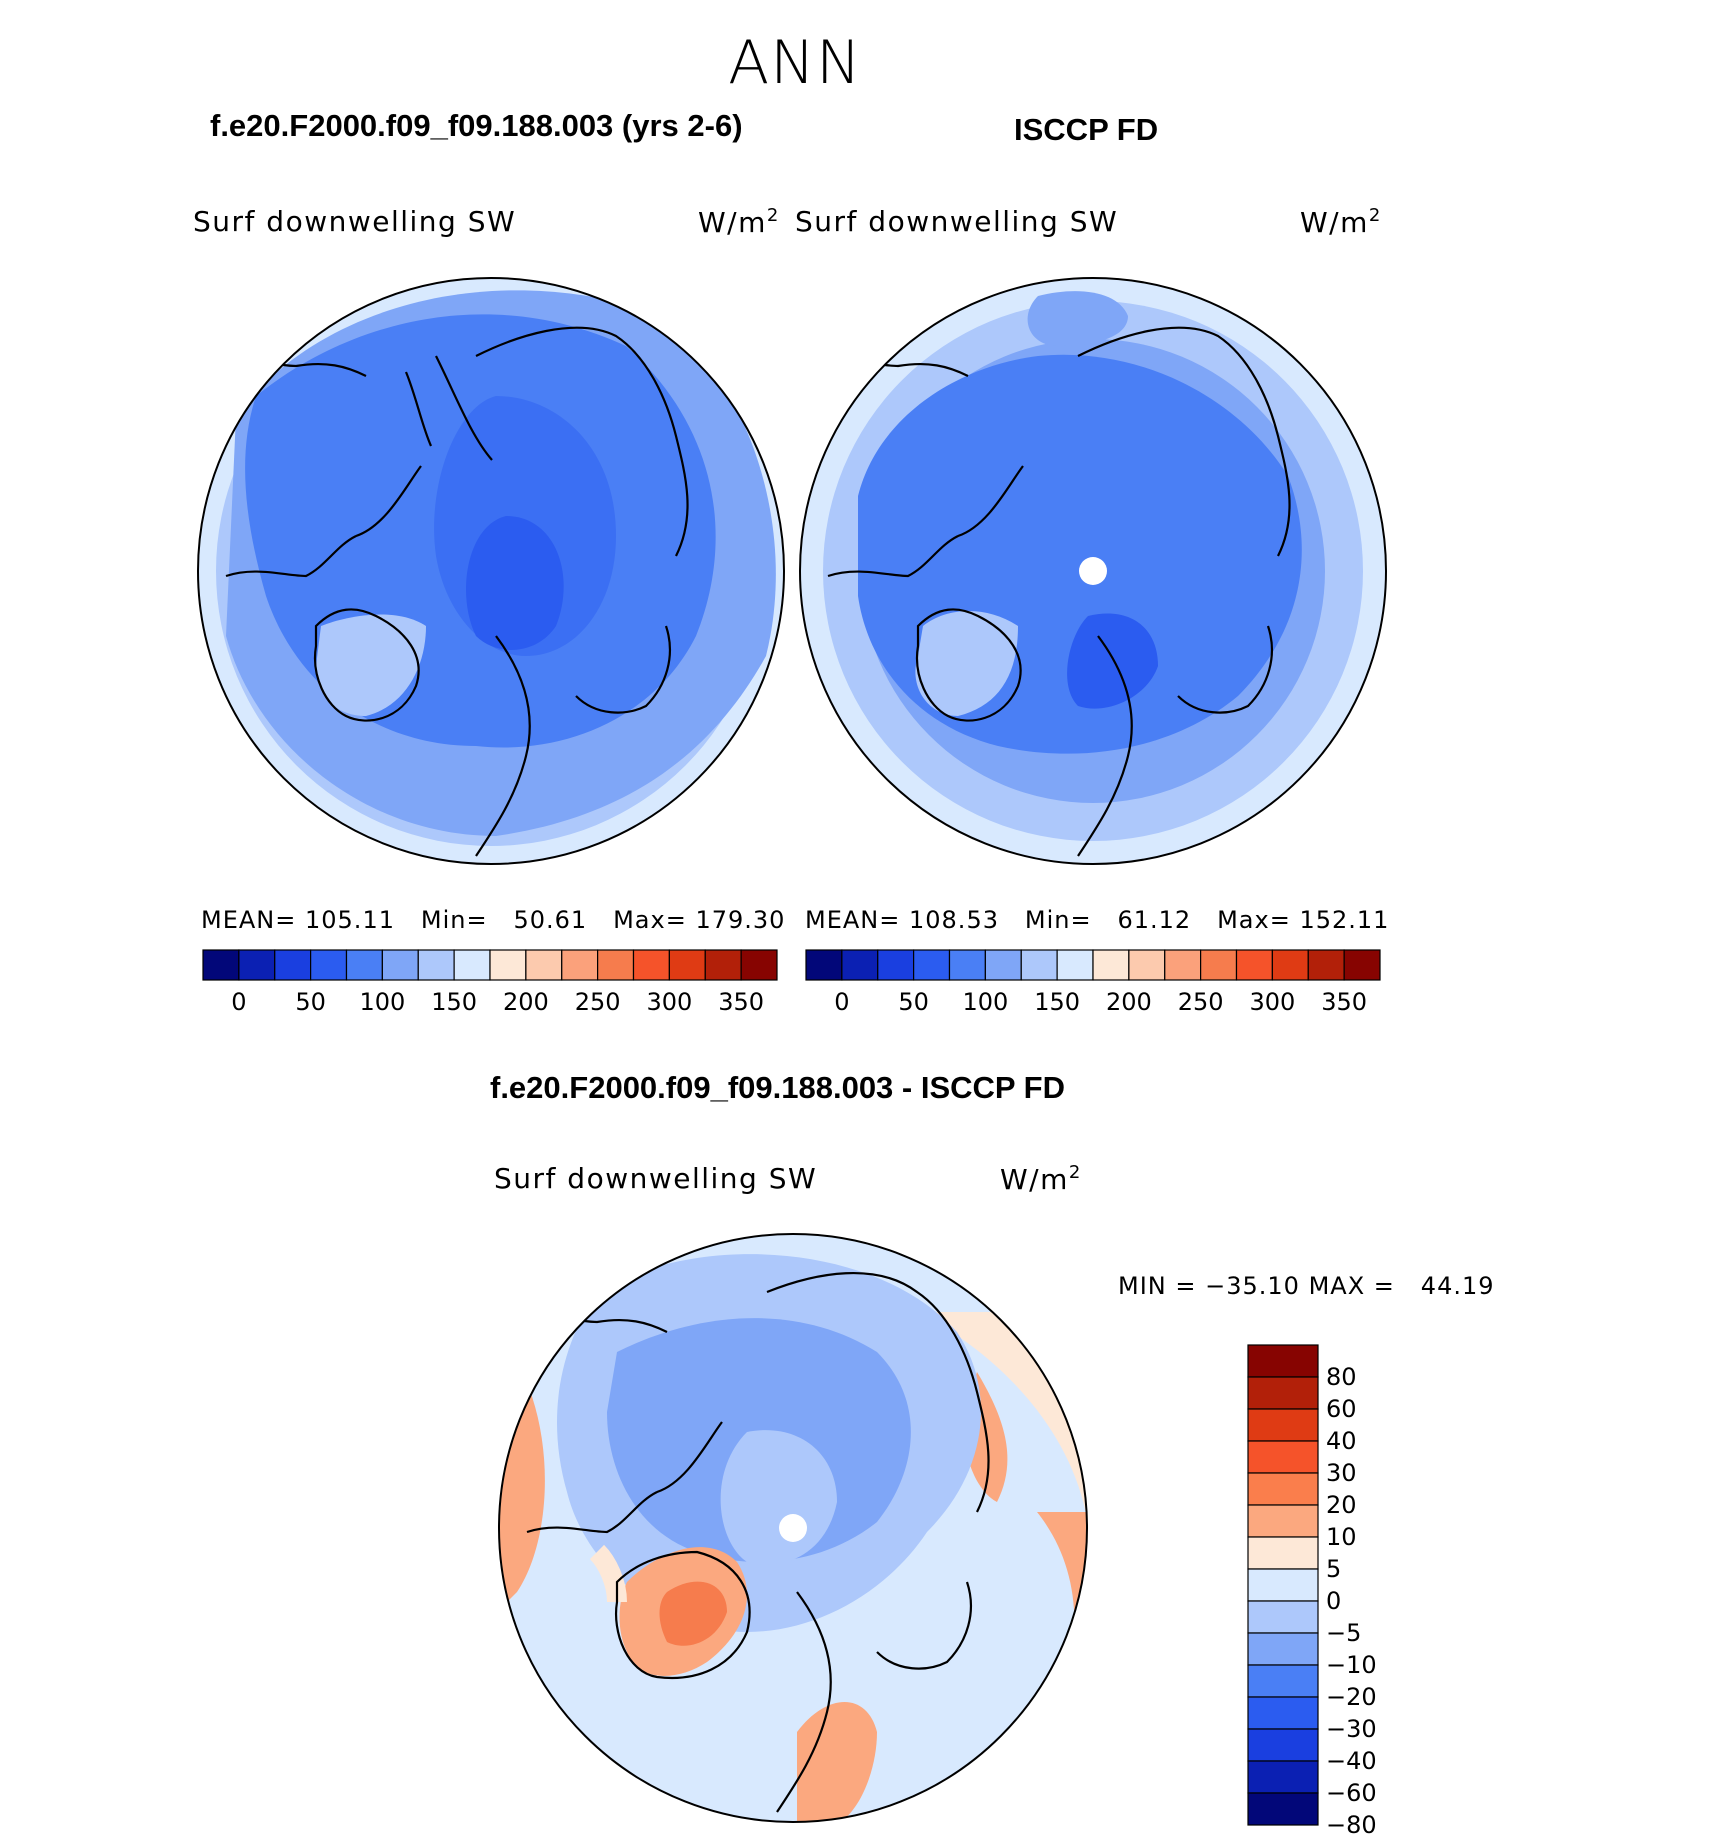 This screenshot has height=1840, width=1710. What do you see at coordinates (1341, 1377) in the screenshot?
I see `colorbar-tick-label: 80` at bounding box center [1341, 1377].